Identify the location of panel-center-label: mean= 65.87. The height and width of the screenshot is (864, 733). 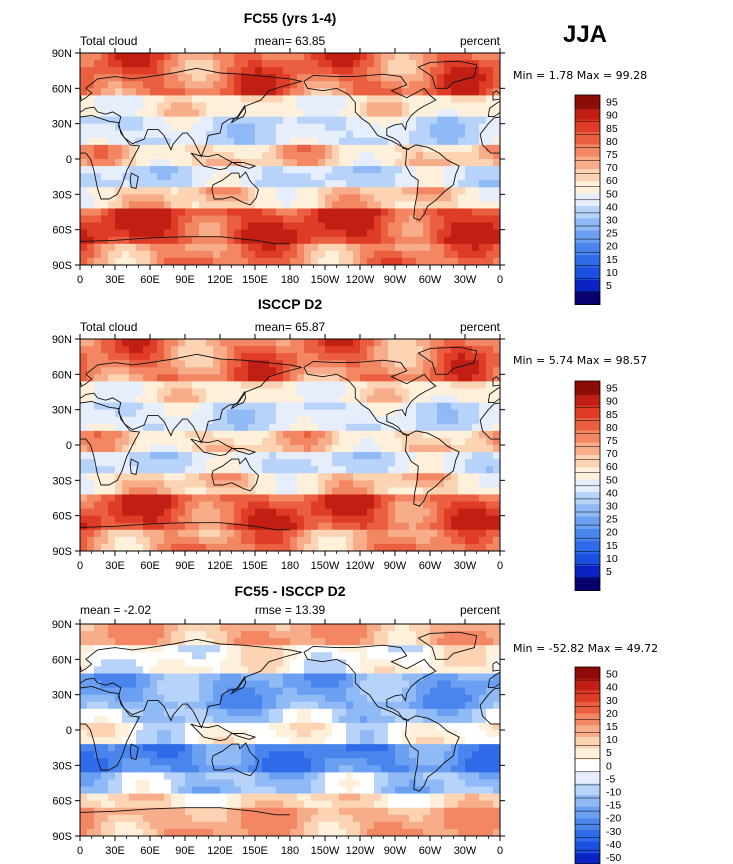
(290, 327).